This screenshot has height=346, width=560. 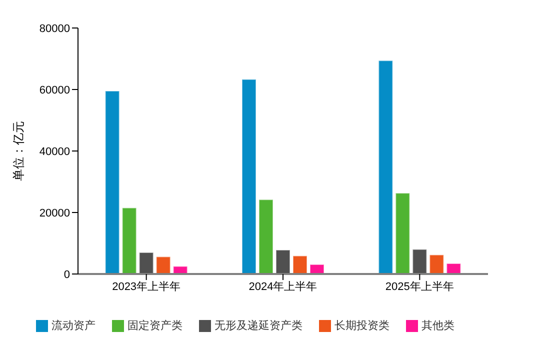 I want to click on legend-label: 固定资产类, so click(x=155, y=326).